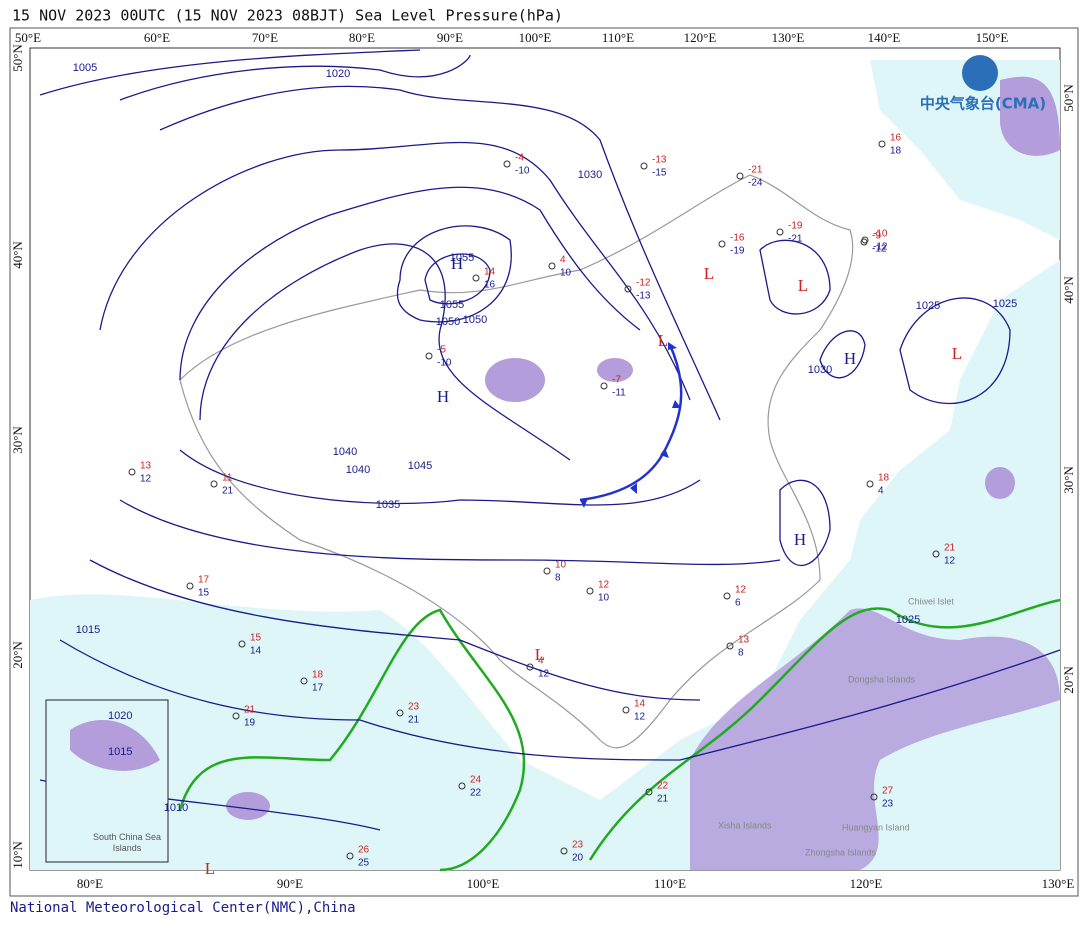 This screenshot has width=1080, height=940. I want to click on lon-label: 70°E, so click(265, 37).